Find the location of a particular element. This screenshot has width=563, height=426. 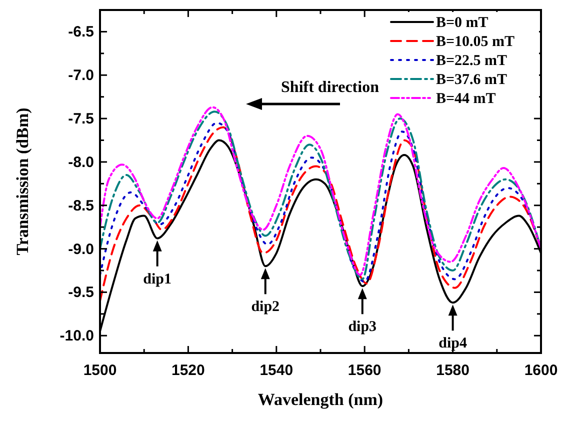

y-tick-label: -9.0 is located at coordinates (81, 249).